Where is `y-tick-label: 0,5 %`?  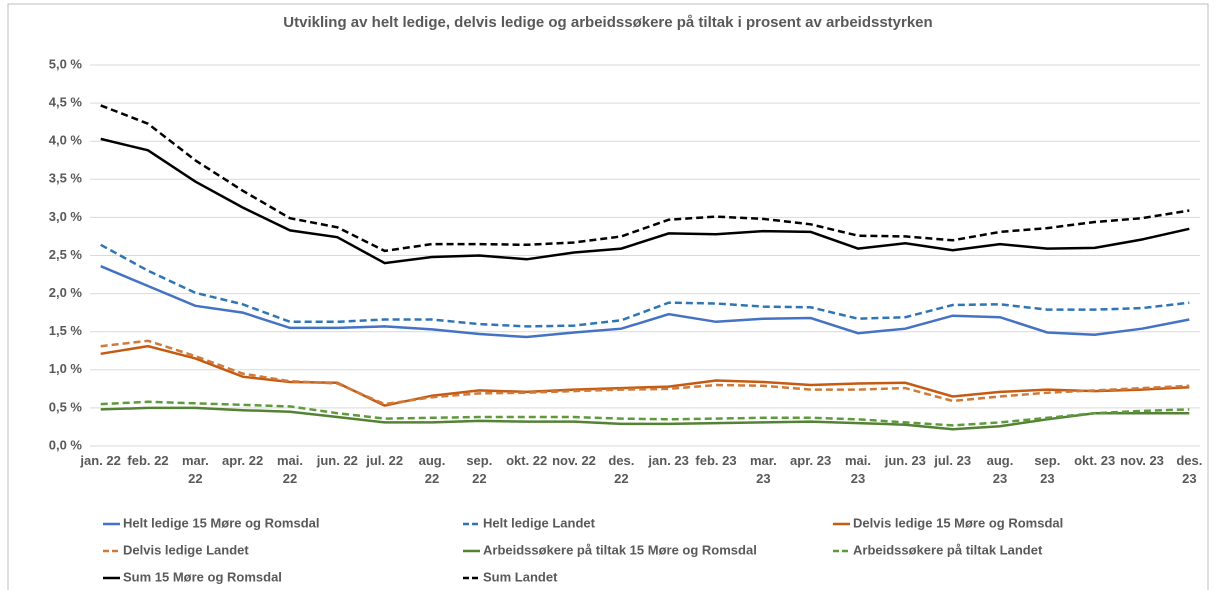 y-tick-label: 0,5 % is located at coordinates (66, 406).